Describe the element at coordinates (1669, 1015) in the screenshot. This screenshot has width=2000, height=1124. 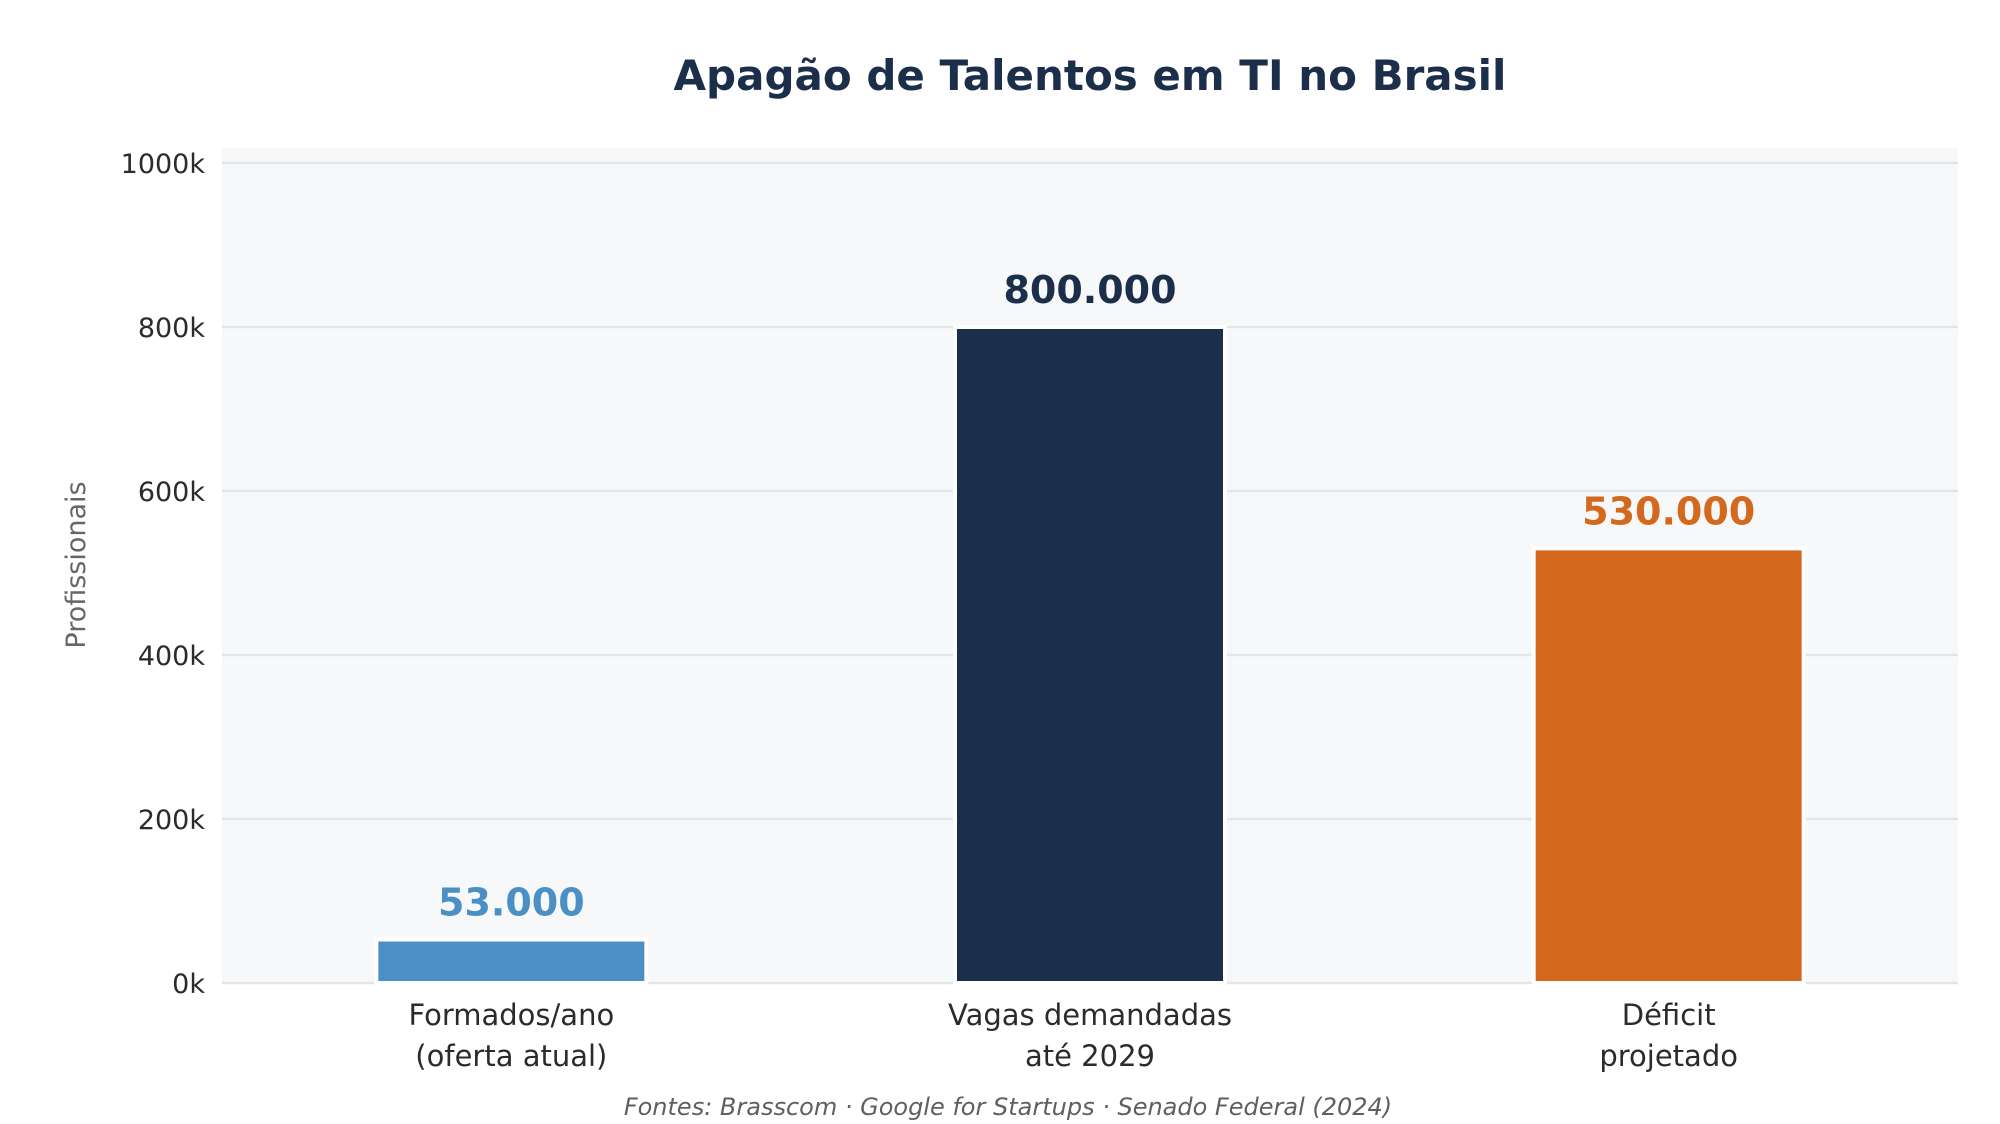
I see `x-tick-label: Déficit` at that location.